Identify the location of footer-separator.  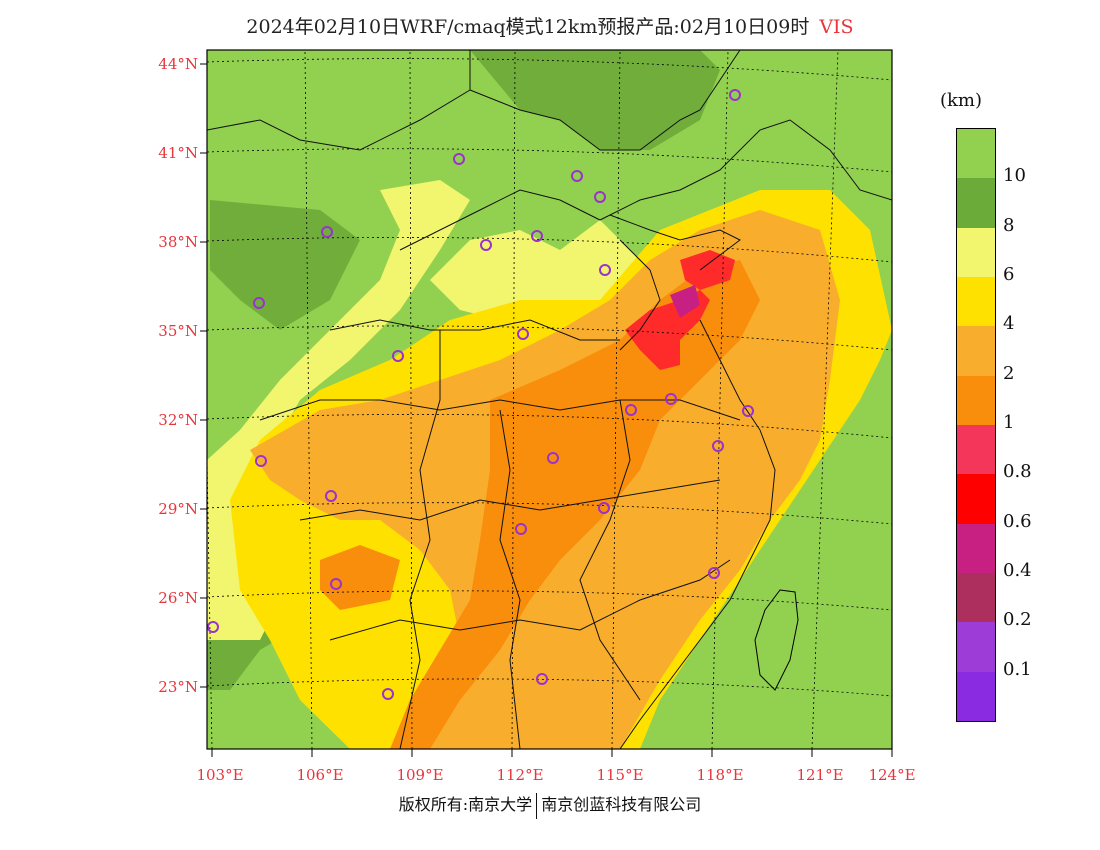
(537, 805).